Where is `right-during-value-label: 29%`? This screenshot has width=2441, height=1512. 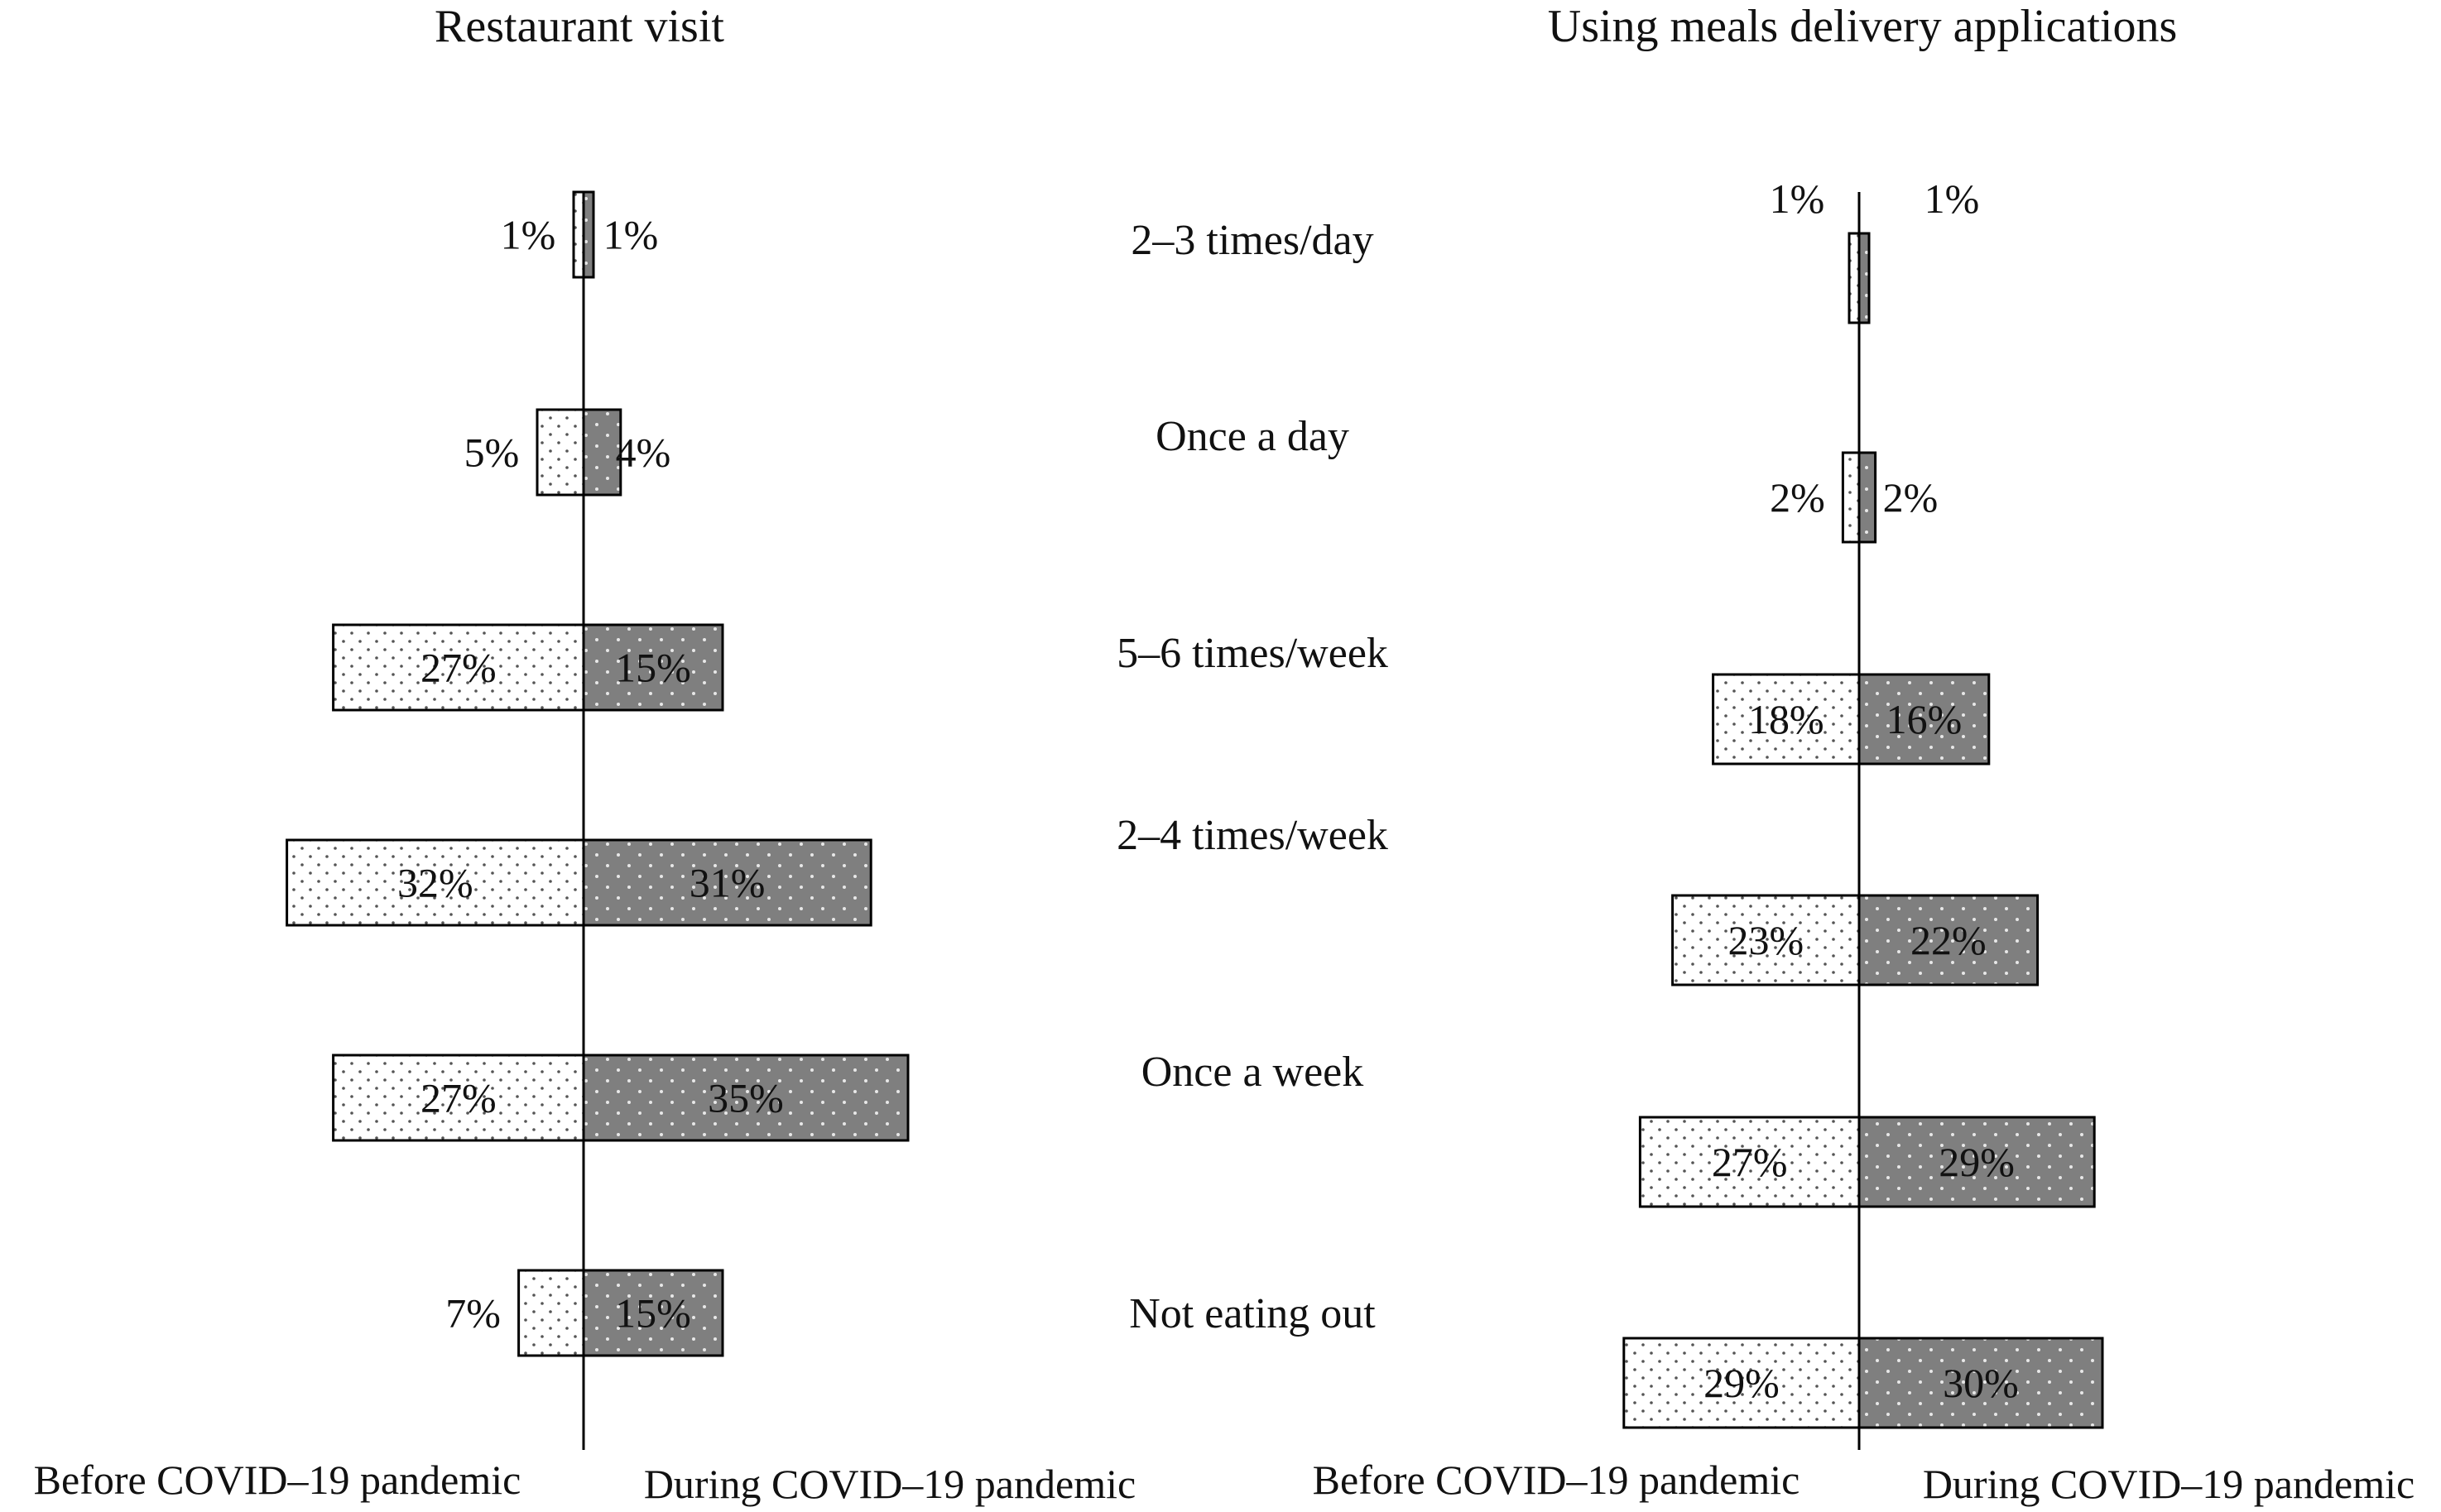 right-during-value-label: 29% is located at coordinates (1977, 1162).